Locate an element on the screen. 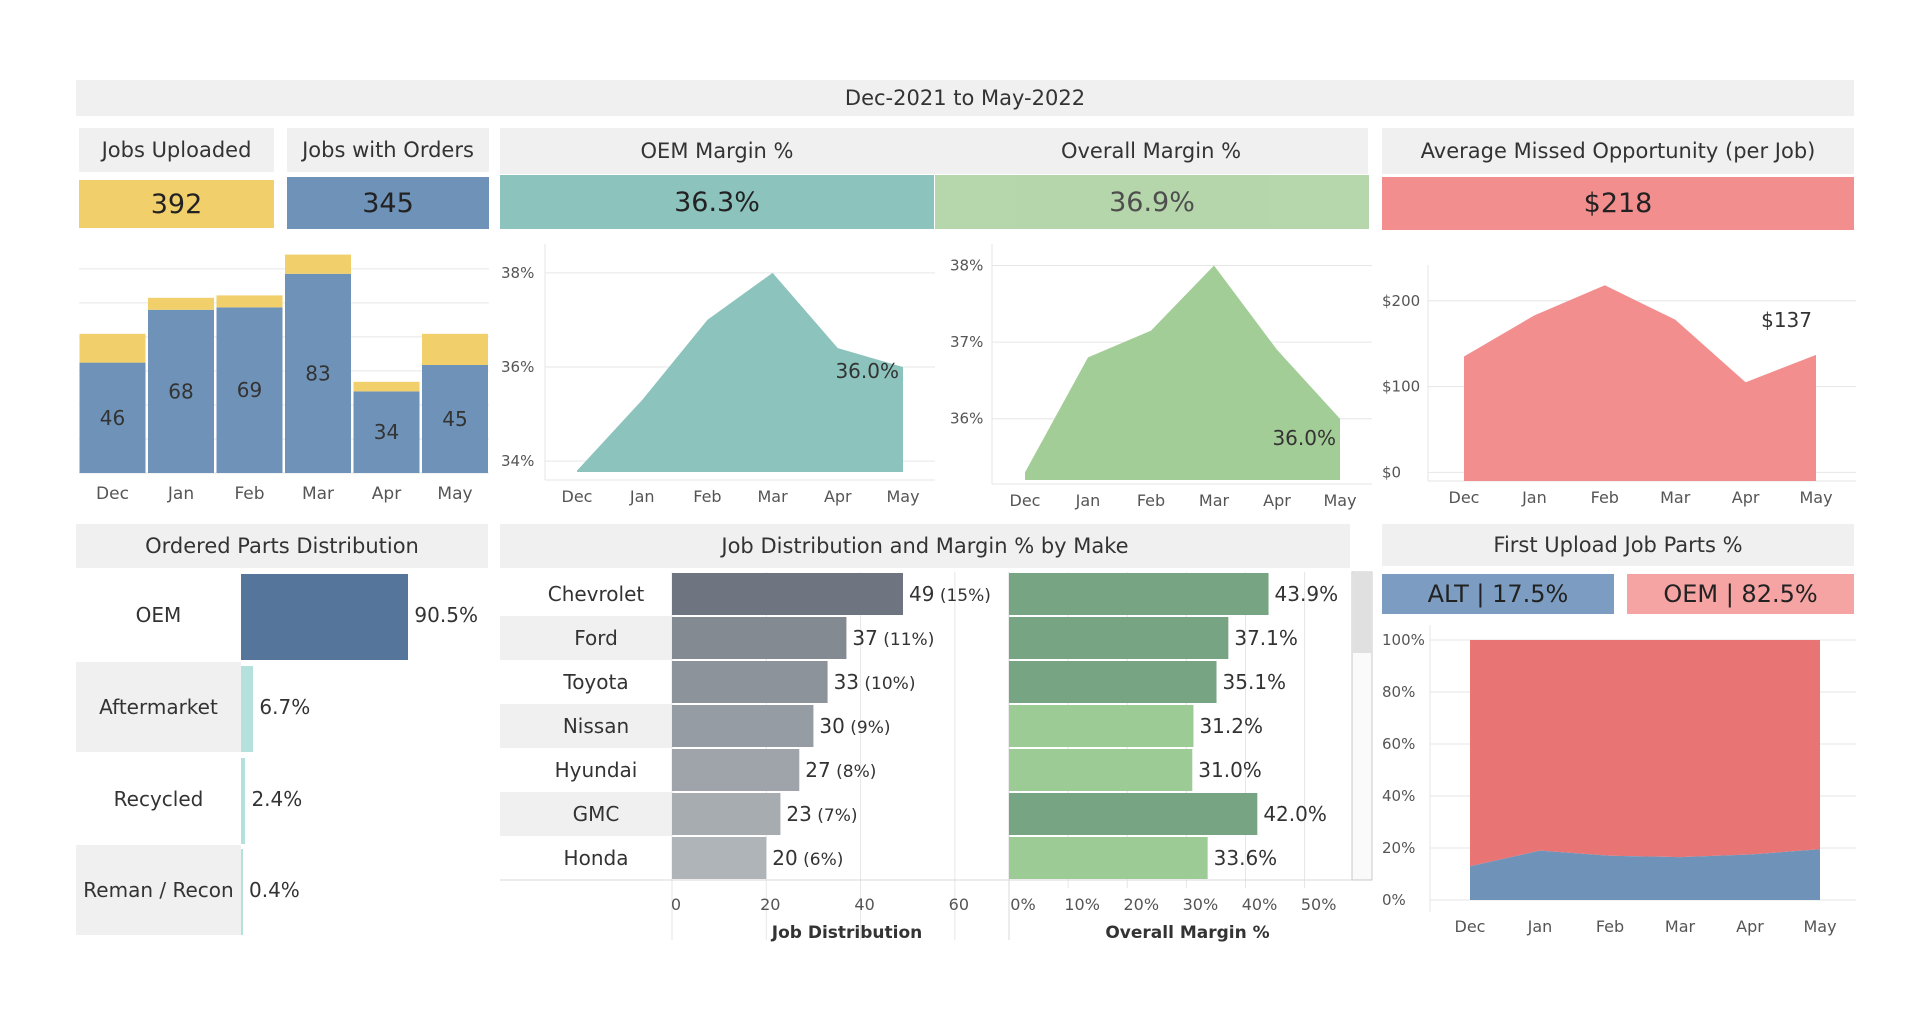 The height and width of the screenshot is (1017, 1920). x-tick-label: 10% is located at coordinates (1082, 904).